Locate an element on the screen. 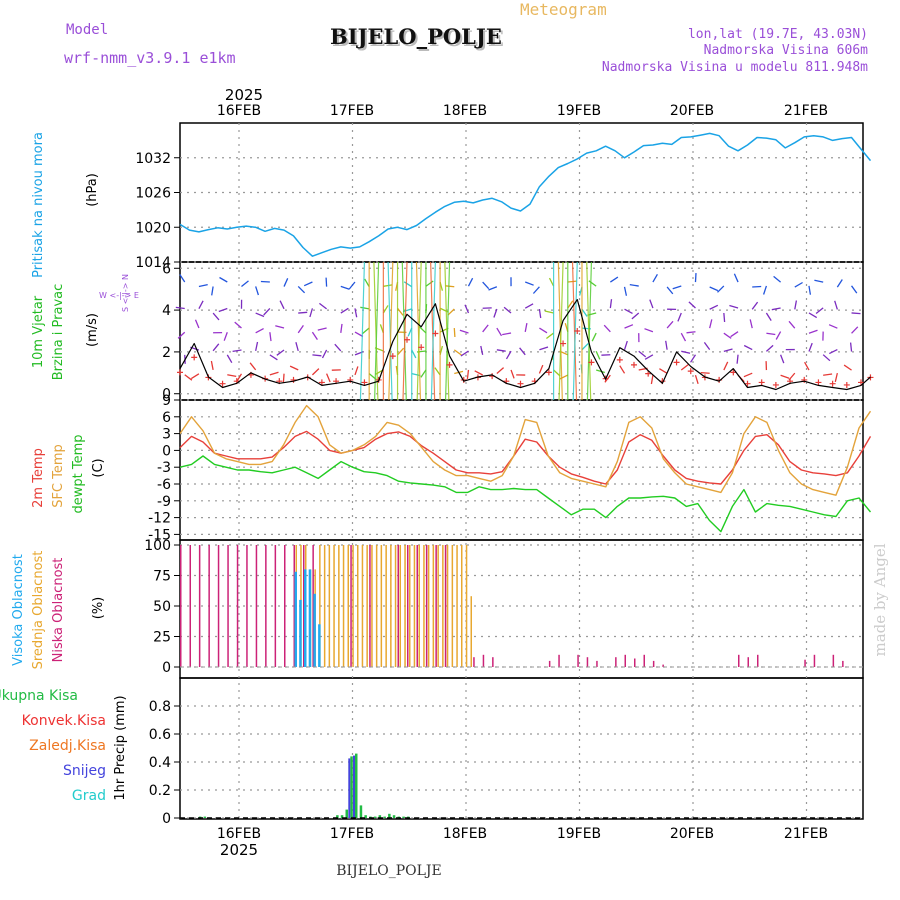  pressure-tick-label-0: 1014 is located at coordinates (153, 263).